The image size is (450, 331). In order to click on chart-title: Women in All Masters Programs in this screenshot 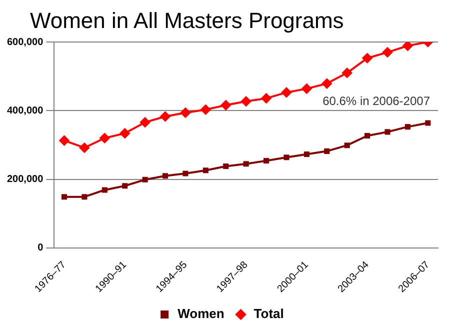, I will do `click(187, 21)`.